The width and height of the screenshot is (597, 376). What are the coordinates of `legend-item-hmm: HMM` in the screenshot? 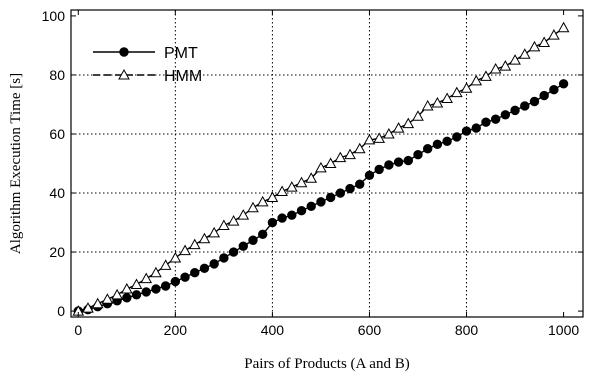 It's located at (147, 76).